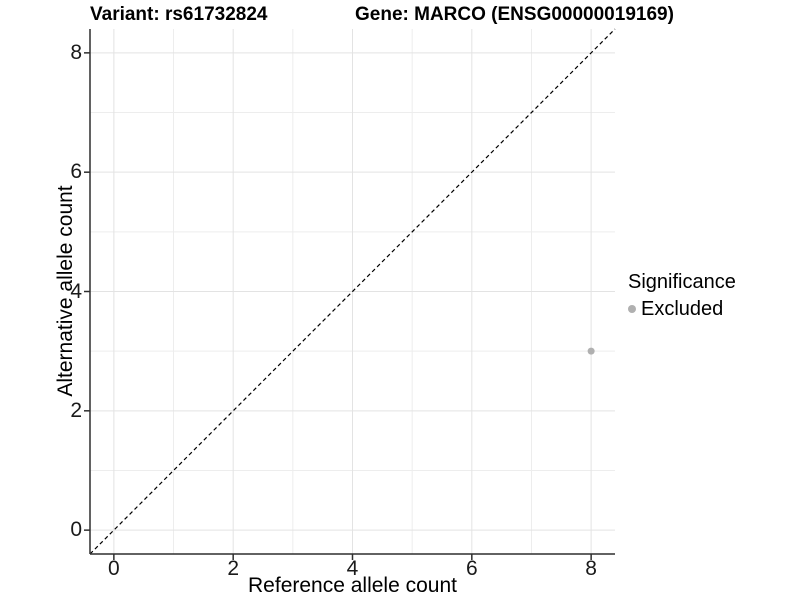  What do you see at coordinates (233, 568) in the screenshot?
I see `x-tick-label: 2` at bounding box center [233, 568].